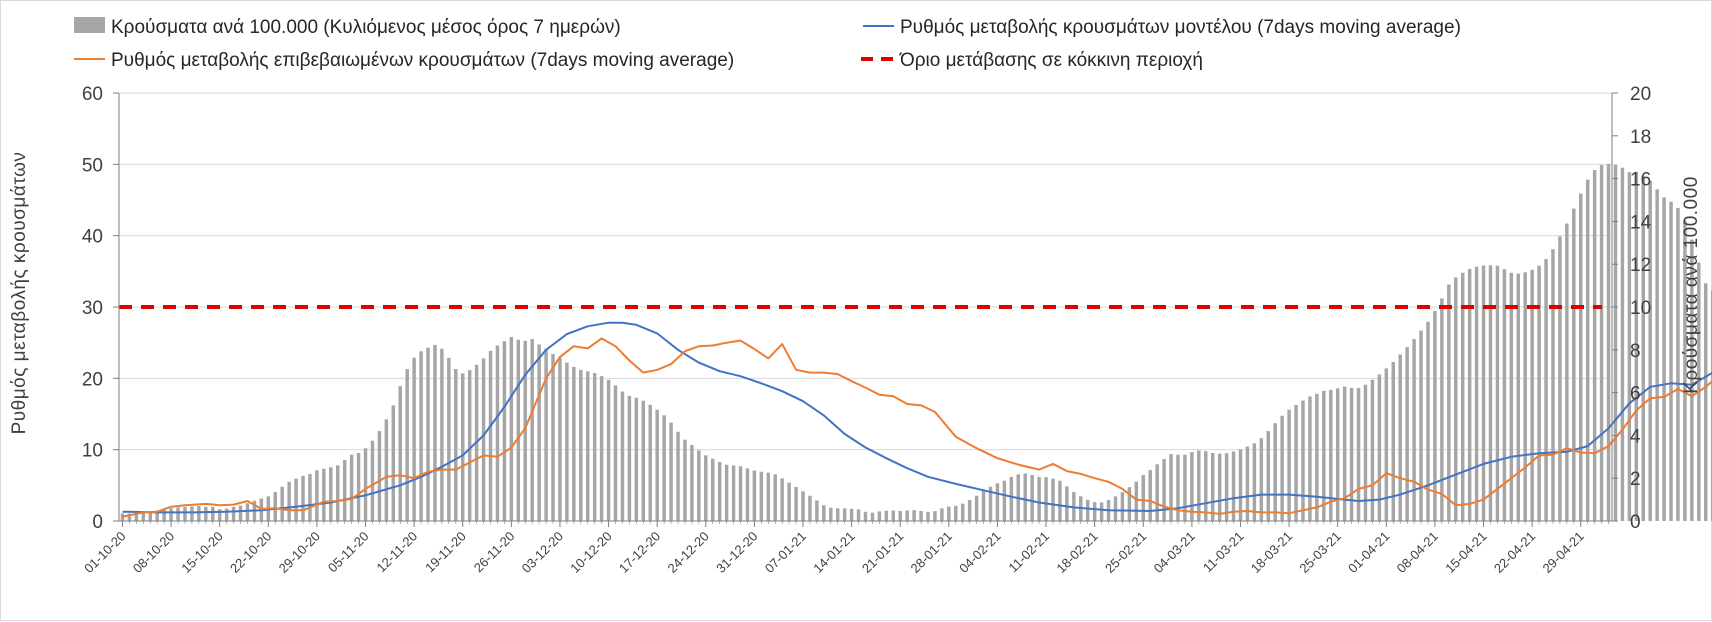 Image resolution: width=1712 pixels, height=622 pixels. Describe the element at coordinates (201, 552) in the screenshot. I see `x-tick-label: 15-10-20` at that location.